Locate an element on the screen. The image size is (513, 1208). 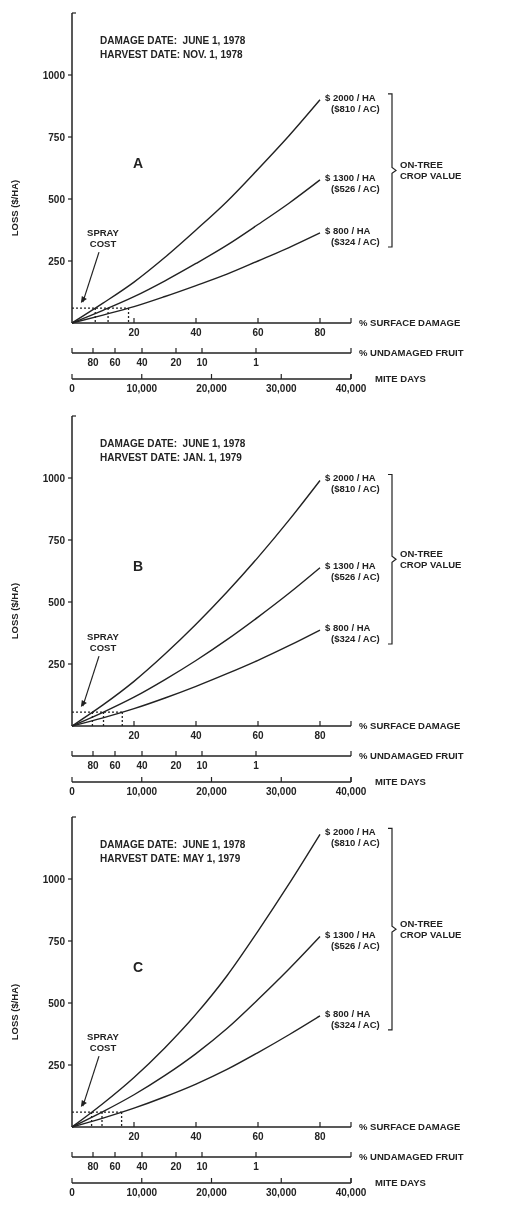
annotation: HARVEST DATE: MAY 1, 1979 is located at coordinates (170, 858).